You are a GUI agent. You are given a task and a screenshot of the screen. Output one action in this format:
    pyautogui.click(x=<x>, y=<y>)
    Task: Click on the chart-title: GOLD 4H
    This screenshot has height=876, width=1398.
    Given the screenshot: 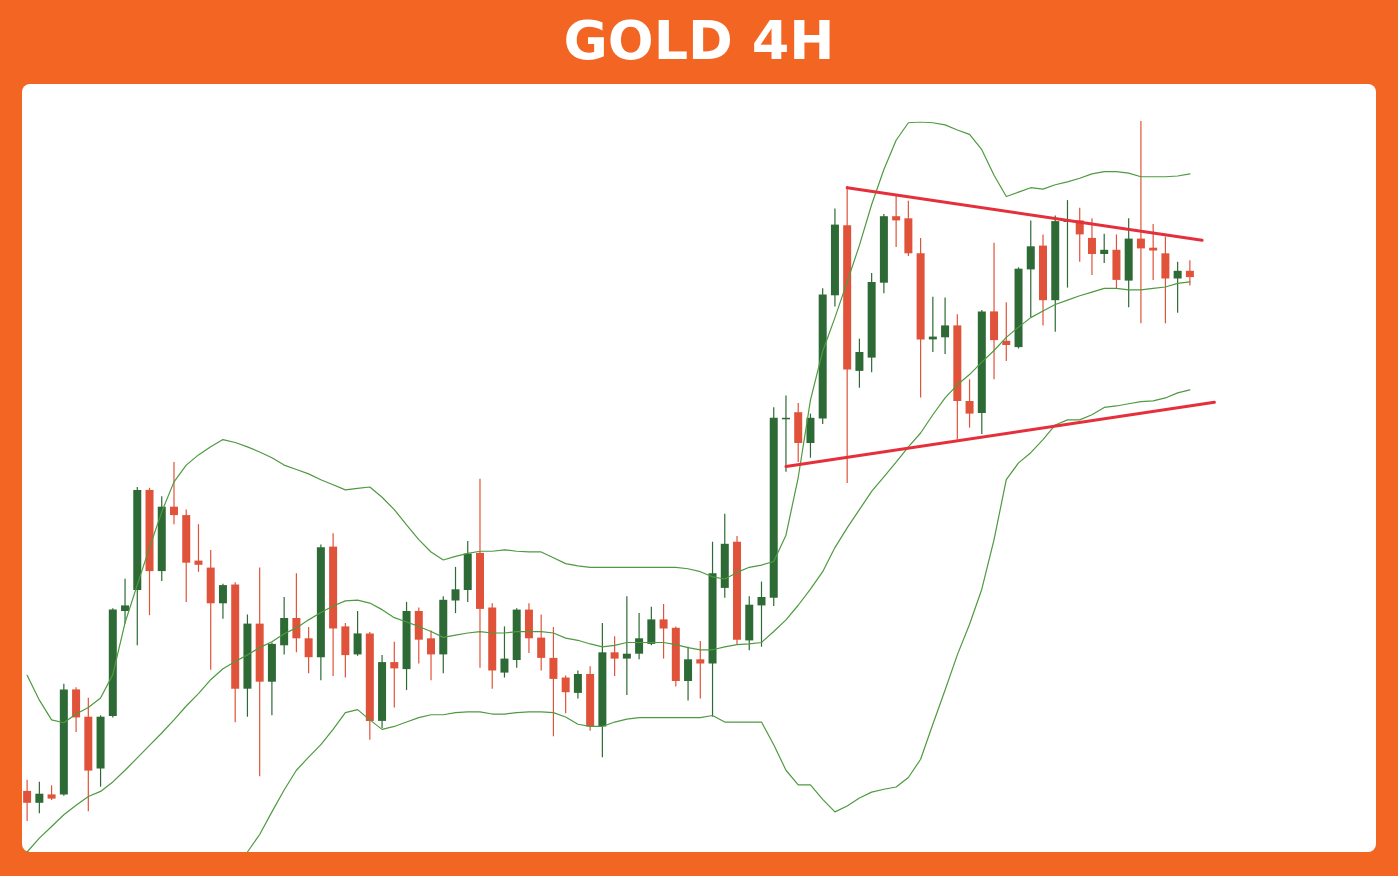 What is the action you would take?
    pyautogui.click(x=699, y=40)
    